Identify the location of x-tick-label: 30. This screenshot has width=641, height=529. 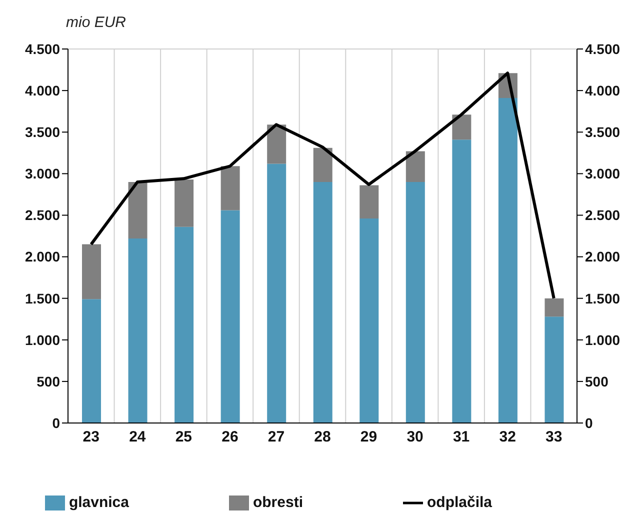
(415, 437).